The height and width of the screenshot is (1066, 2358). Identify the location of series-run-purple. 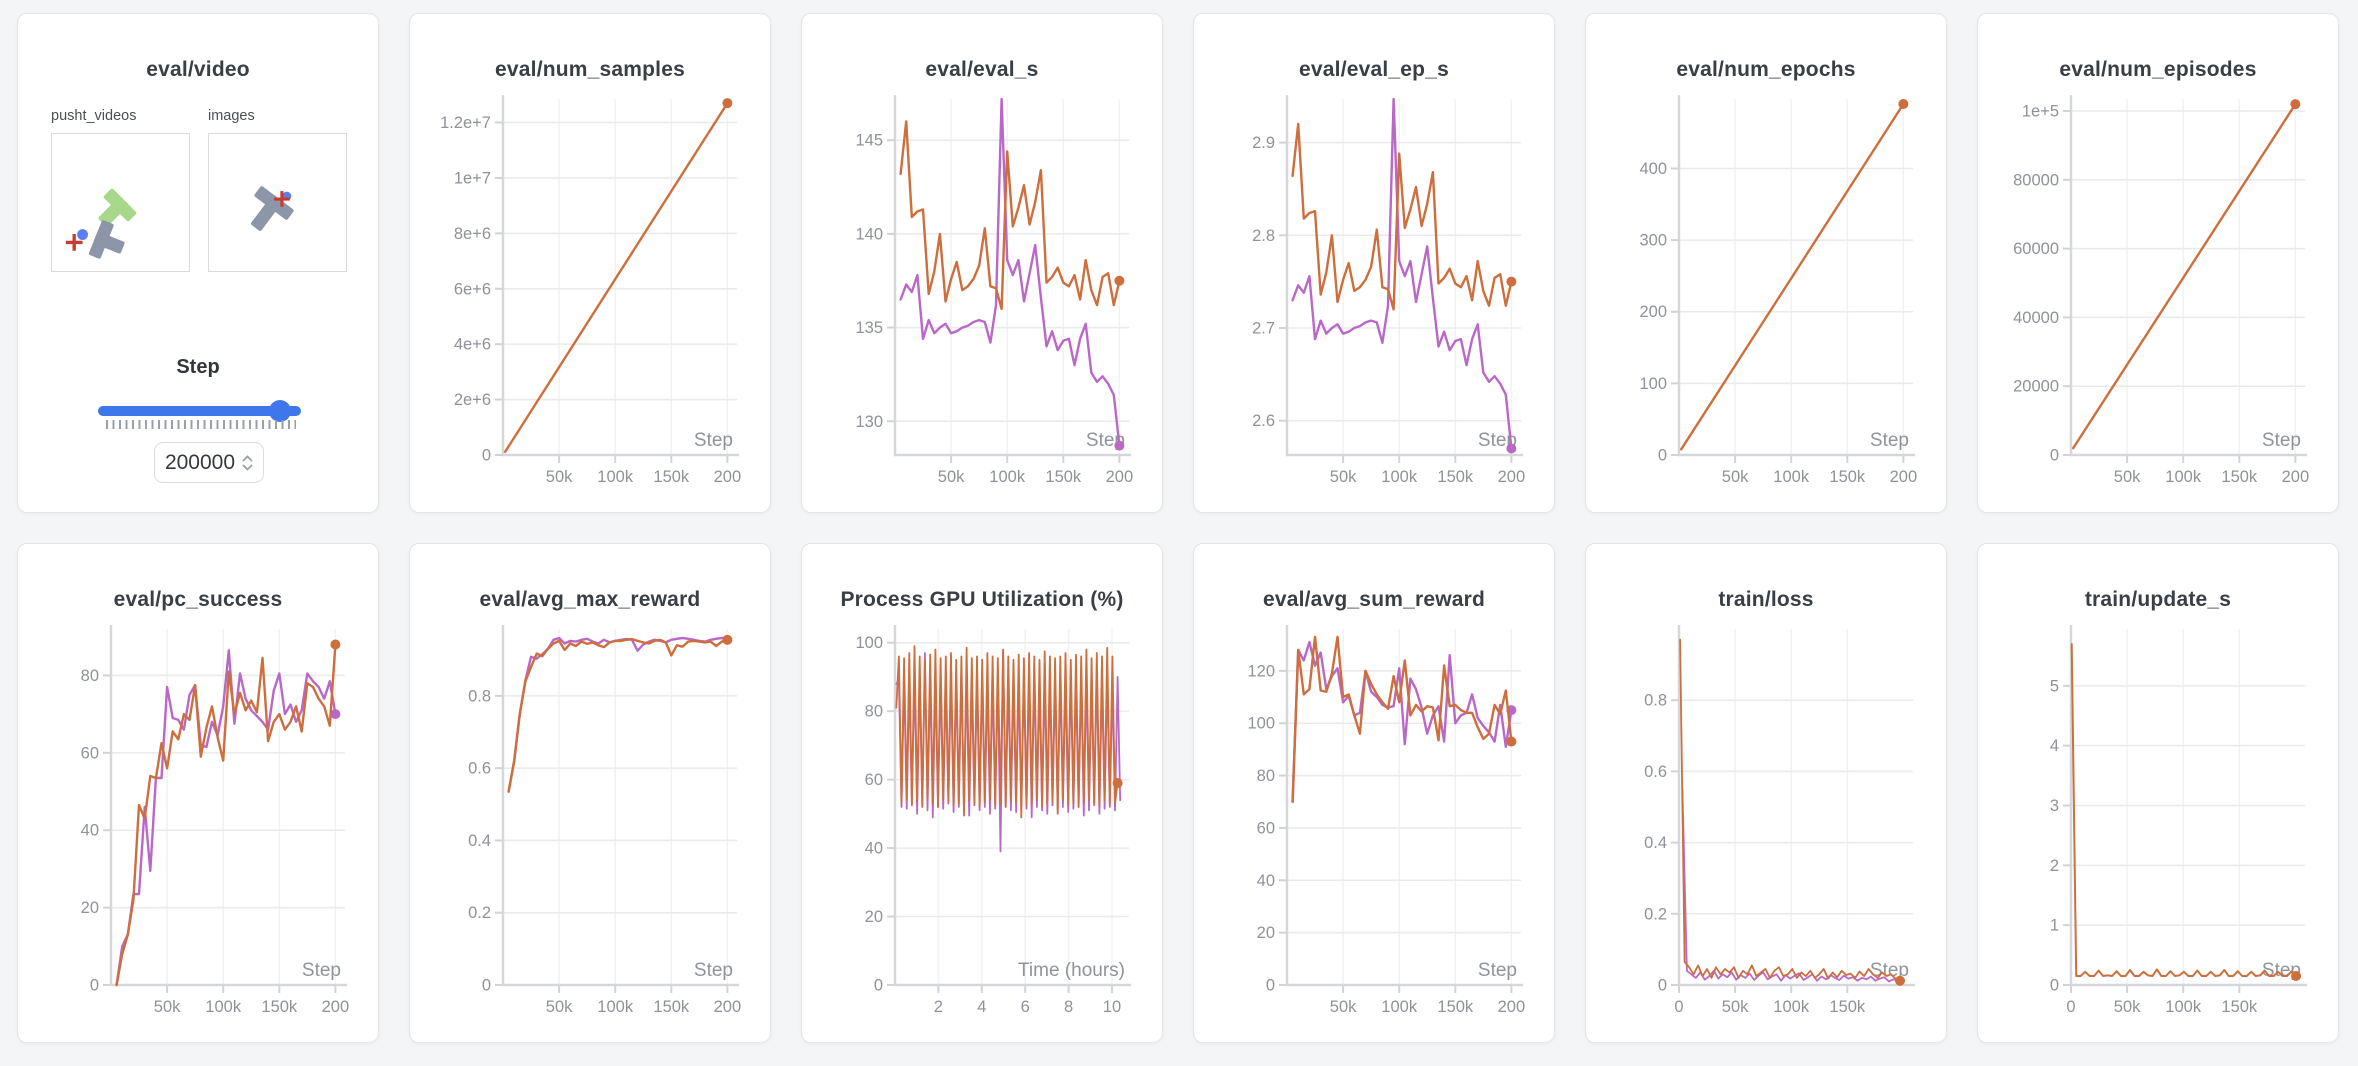
(1402, 721).